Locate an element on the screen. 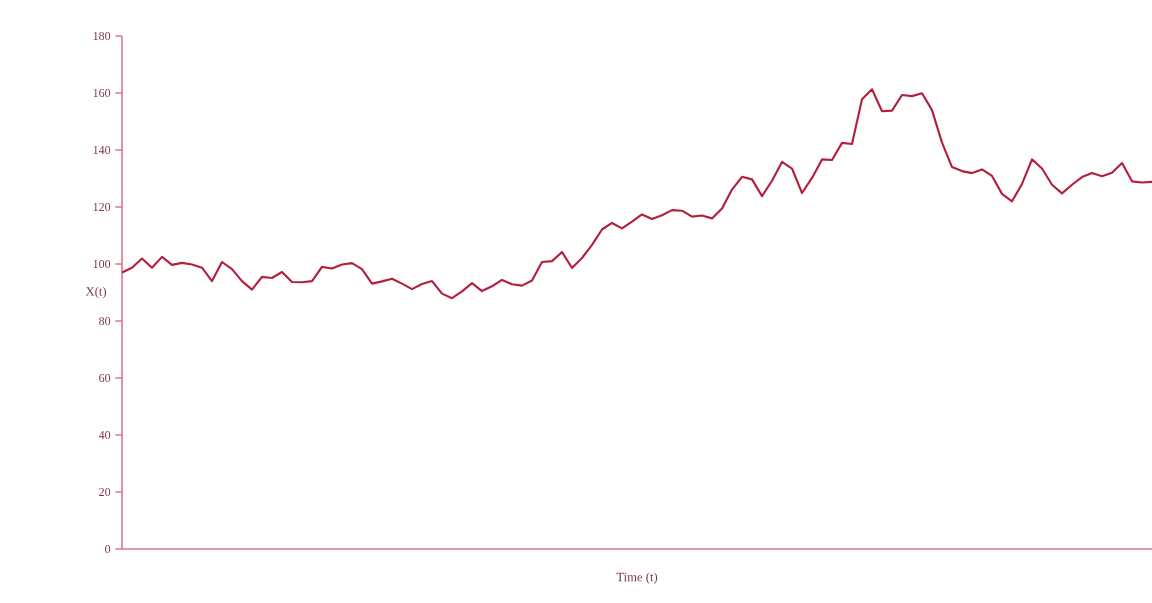 The height and width of the screenshot is (603, 1152). y-tick-label: 20 is located at coordinates (105, 492).